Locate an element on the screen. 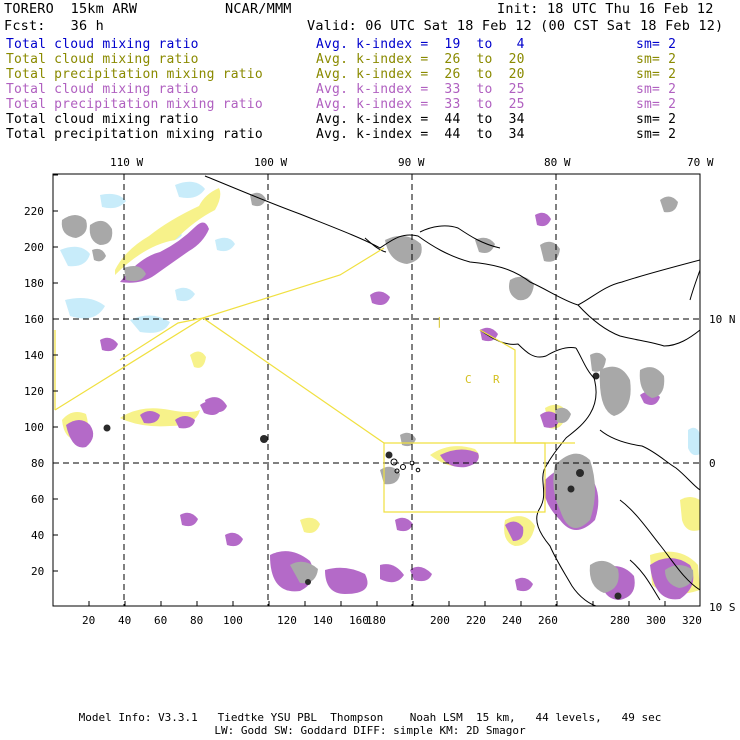  y-tick-label: 120 is located at coordinates (34, 391).